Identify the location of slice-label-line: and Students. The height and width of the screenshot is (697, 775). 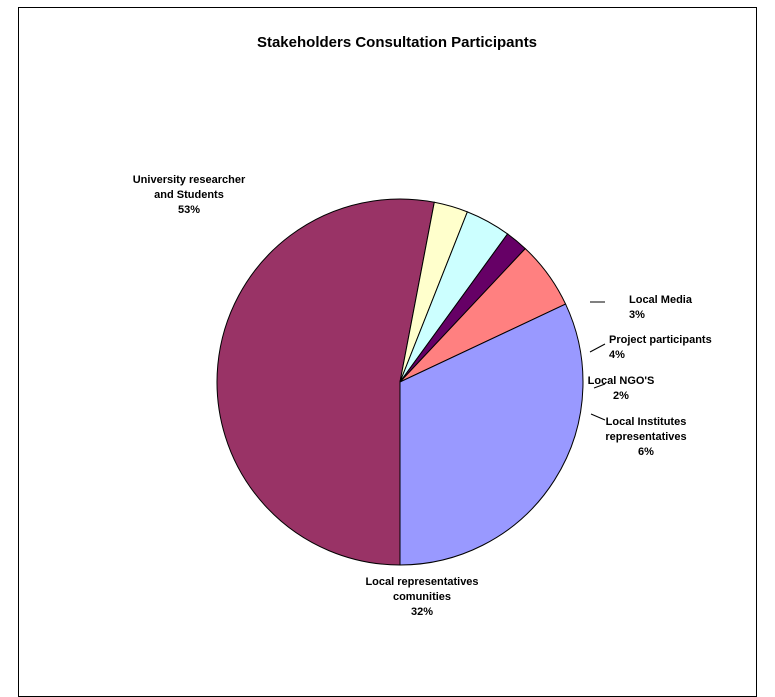
(189, 195).